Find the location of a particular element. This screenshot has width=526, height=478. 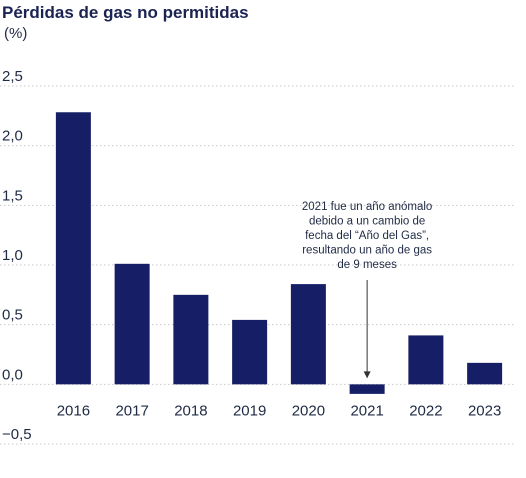

annotation-line: debido a un cambio de is located at coordinates (367, 222).